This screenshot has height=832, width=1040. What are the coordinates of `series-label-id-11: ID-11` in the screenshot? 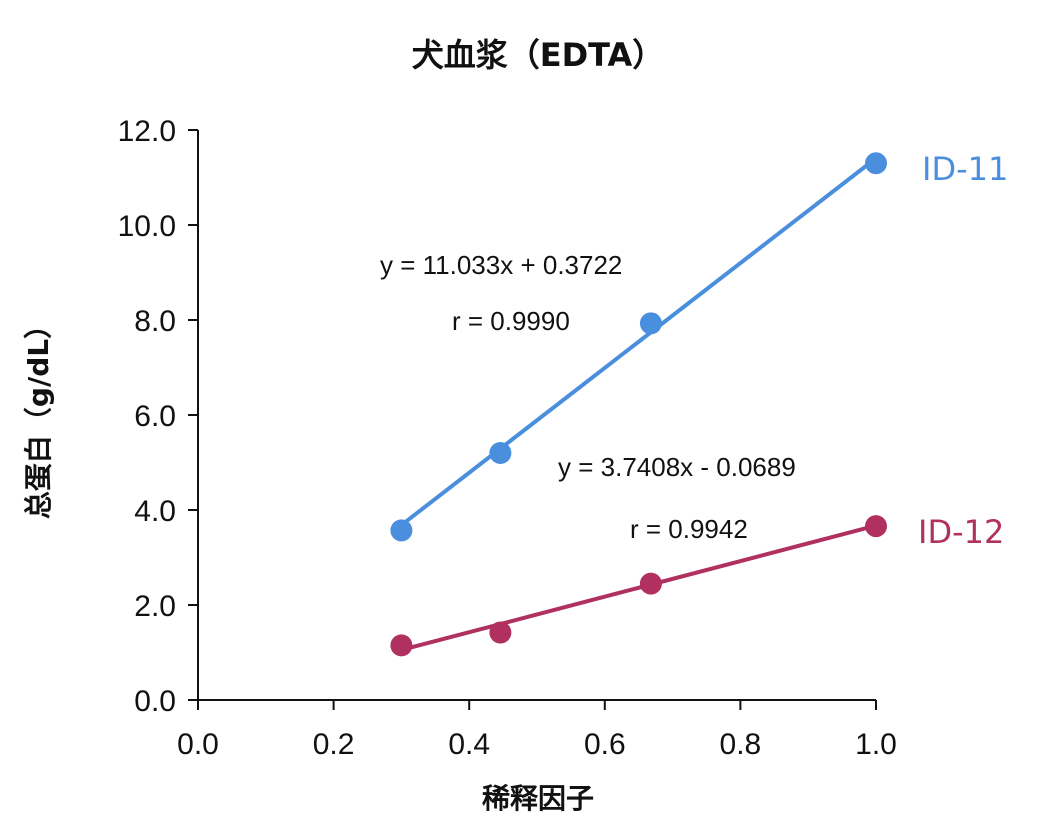 It's located at (965, 169).